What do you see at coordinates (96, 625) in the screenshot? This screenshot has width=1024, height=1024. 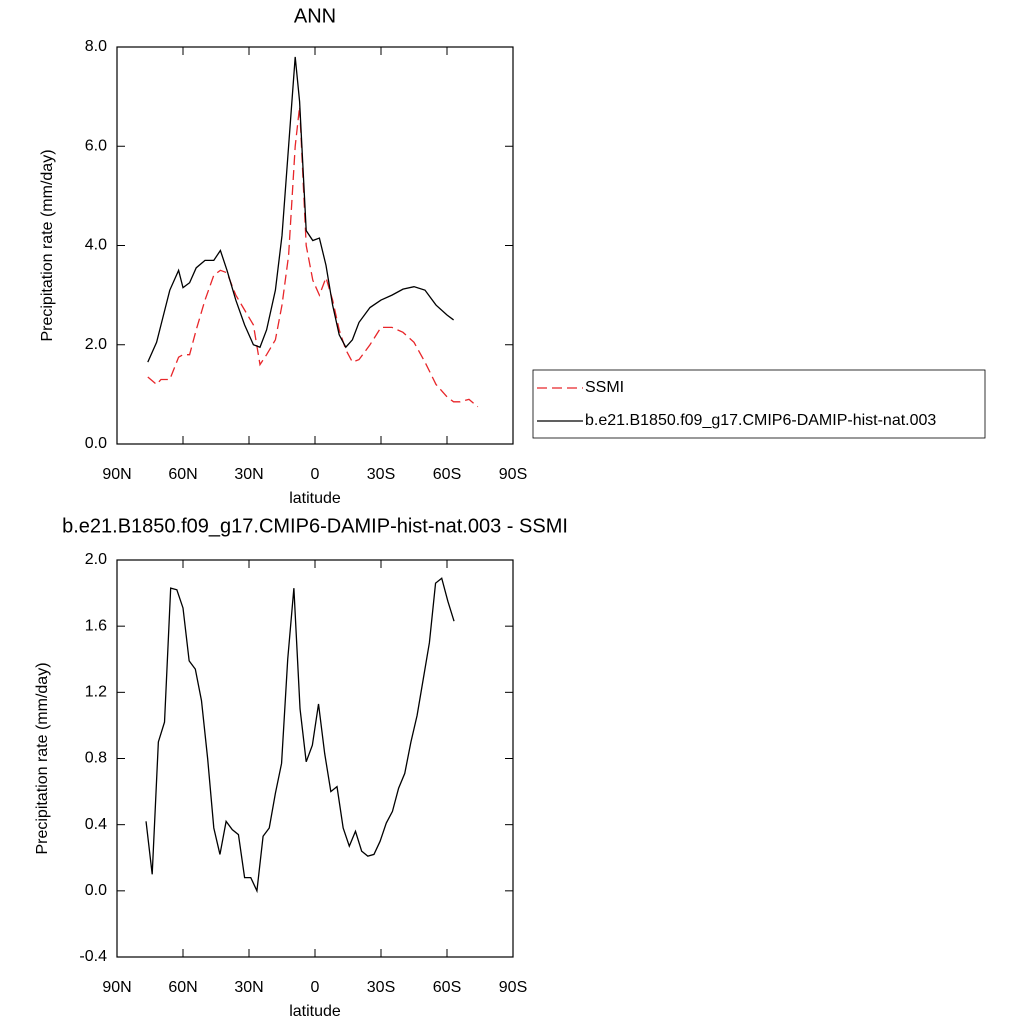 I see `y-tick-label: 1.6` at bounding box center [96, 625].